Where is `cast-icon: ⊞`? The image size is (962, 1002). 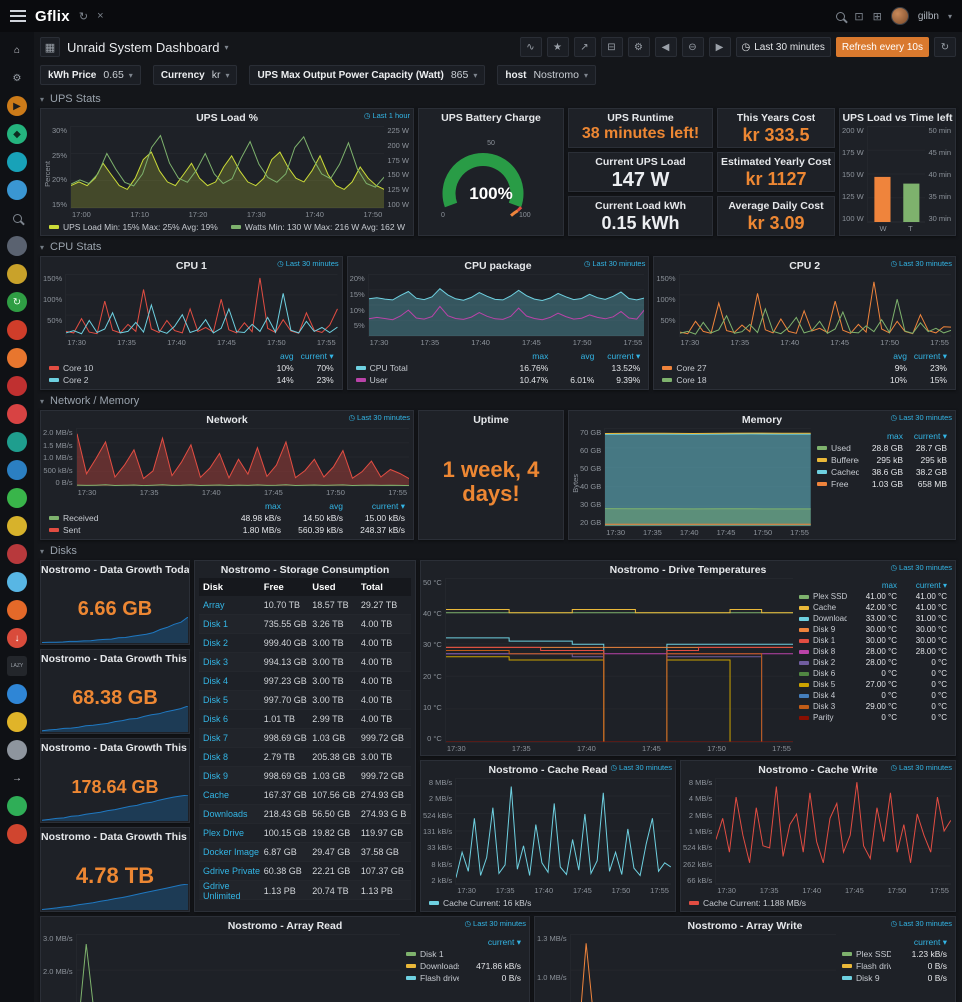 cast-icon: ⊞ is located at coordinates (877, 16).